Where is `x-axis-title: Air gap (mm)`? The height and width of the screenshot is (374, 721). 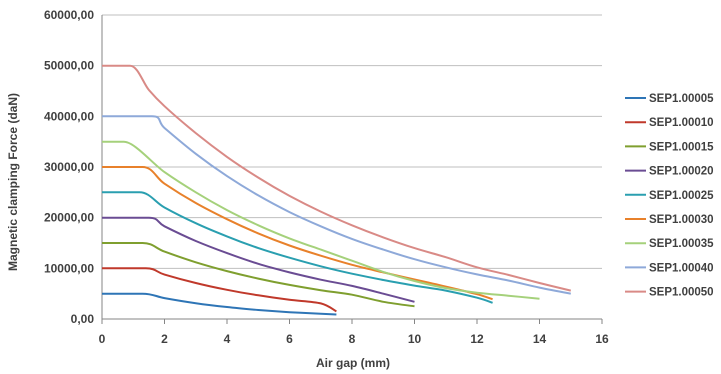
x-axis-title: Air gap (mm) is located at coordinates (353, 363).